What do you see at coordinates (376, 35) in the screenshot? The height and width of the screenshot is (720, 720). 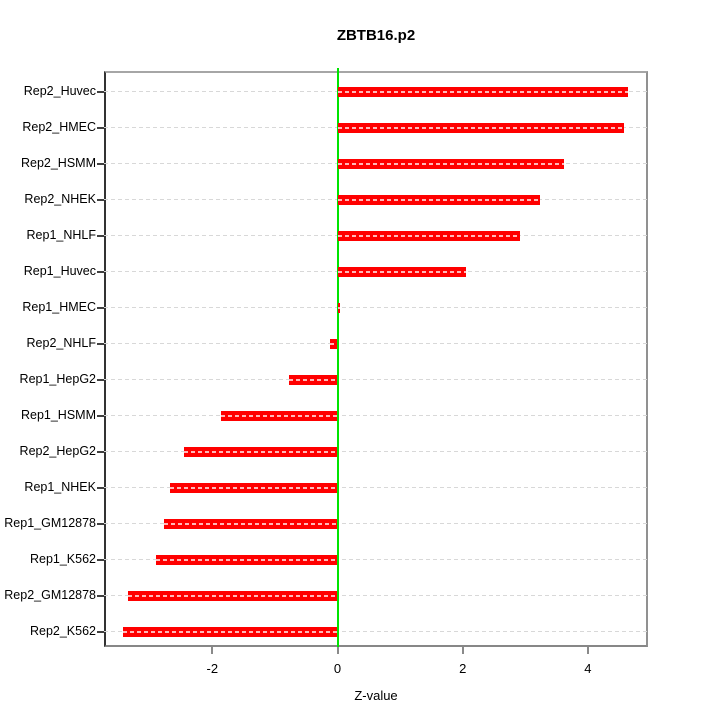 I see `chart-title: ZBTB16.p2` at bounding box center [376, 35].